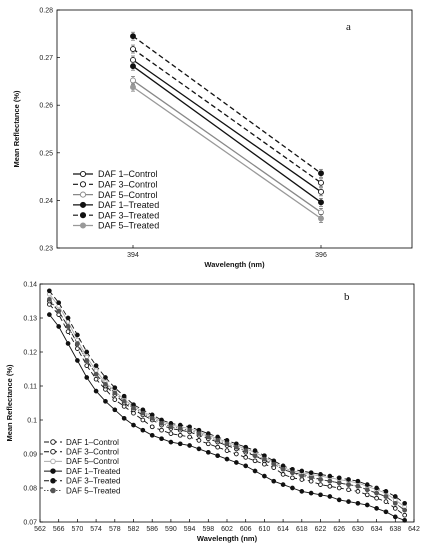 This screenshot has width=428, height=550. Describe the element at coordinates (246, 529) in the screenshot. I see `x-tick-label-b: 606` at that location.